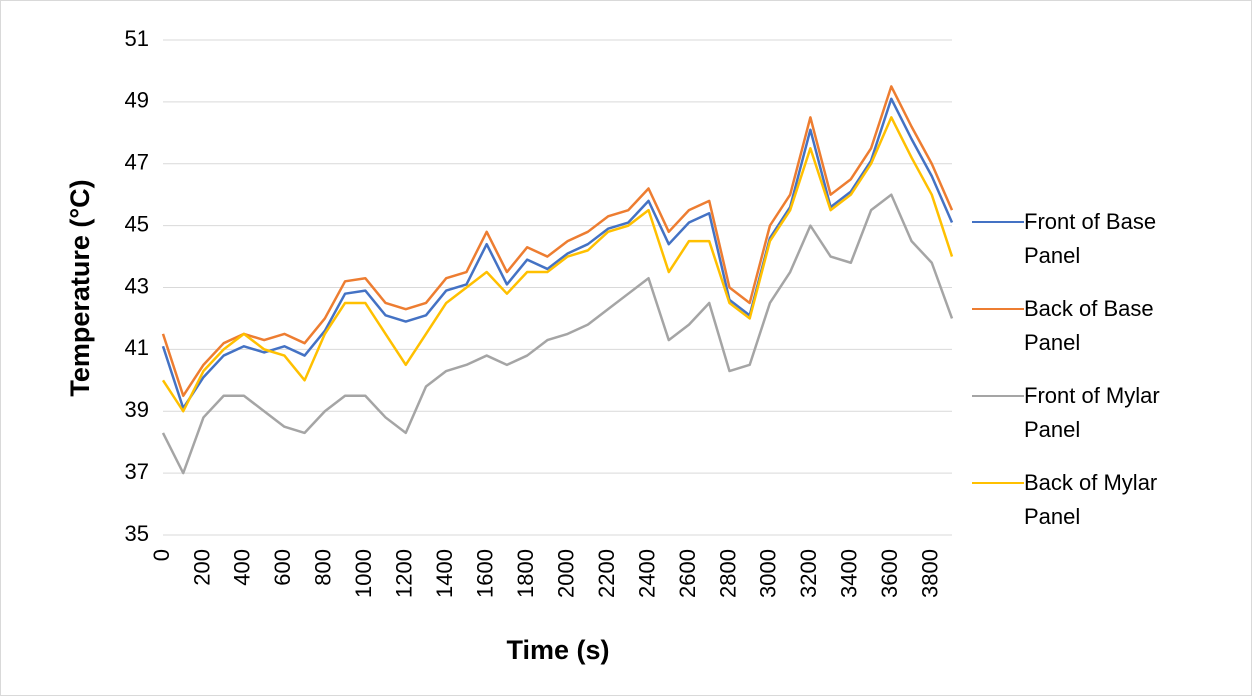 This screenshot has height=696, width=1252. Describe the element at coordinates (485, 573) in the screenshot. I see `x-tick-label: 1600` at that location.